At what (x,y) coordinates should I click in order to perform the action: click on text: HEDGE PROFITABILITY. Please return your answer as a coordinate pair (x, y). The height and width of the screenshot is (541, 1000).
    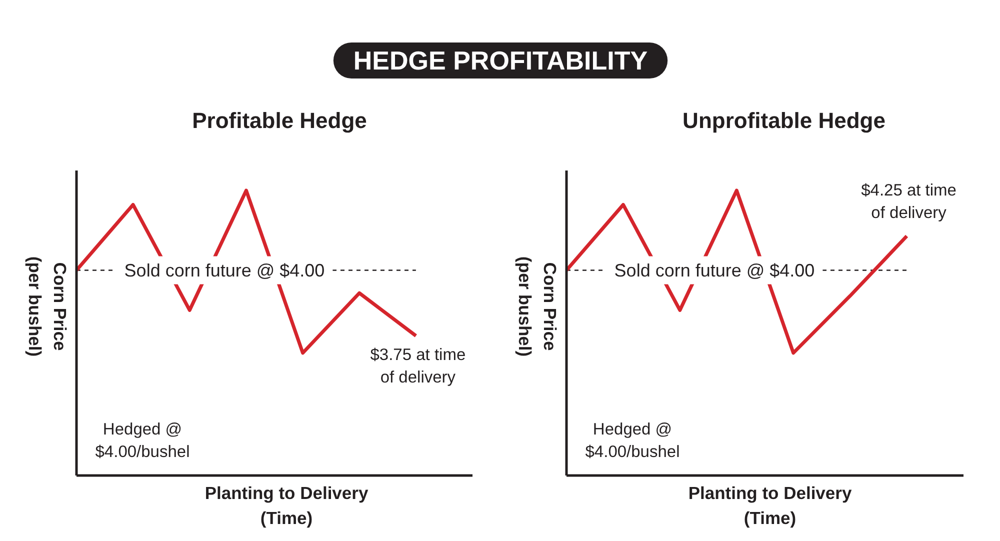
    Looking at the image, I should click on (500, 61).